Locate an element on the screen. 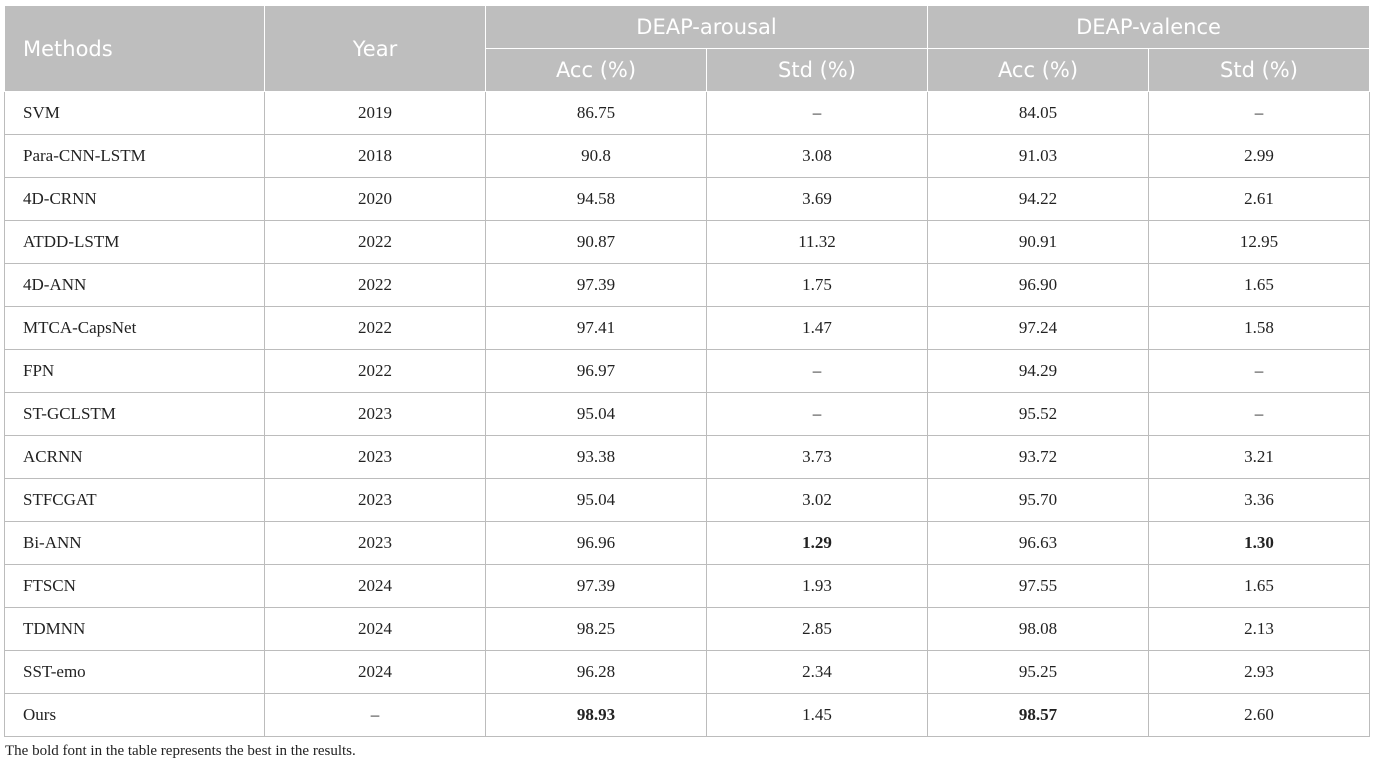 Image resolution: width=1375 pixels, height=769 pixels. year-cell: – is located at coordinates (375, 715).